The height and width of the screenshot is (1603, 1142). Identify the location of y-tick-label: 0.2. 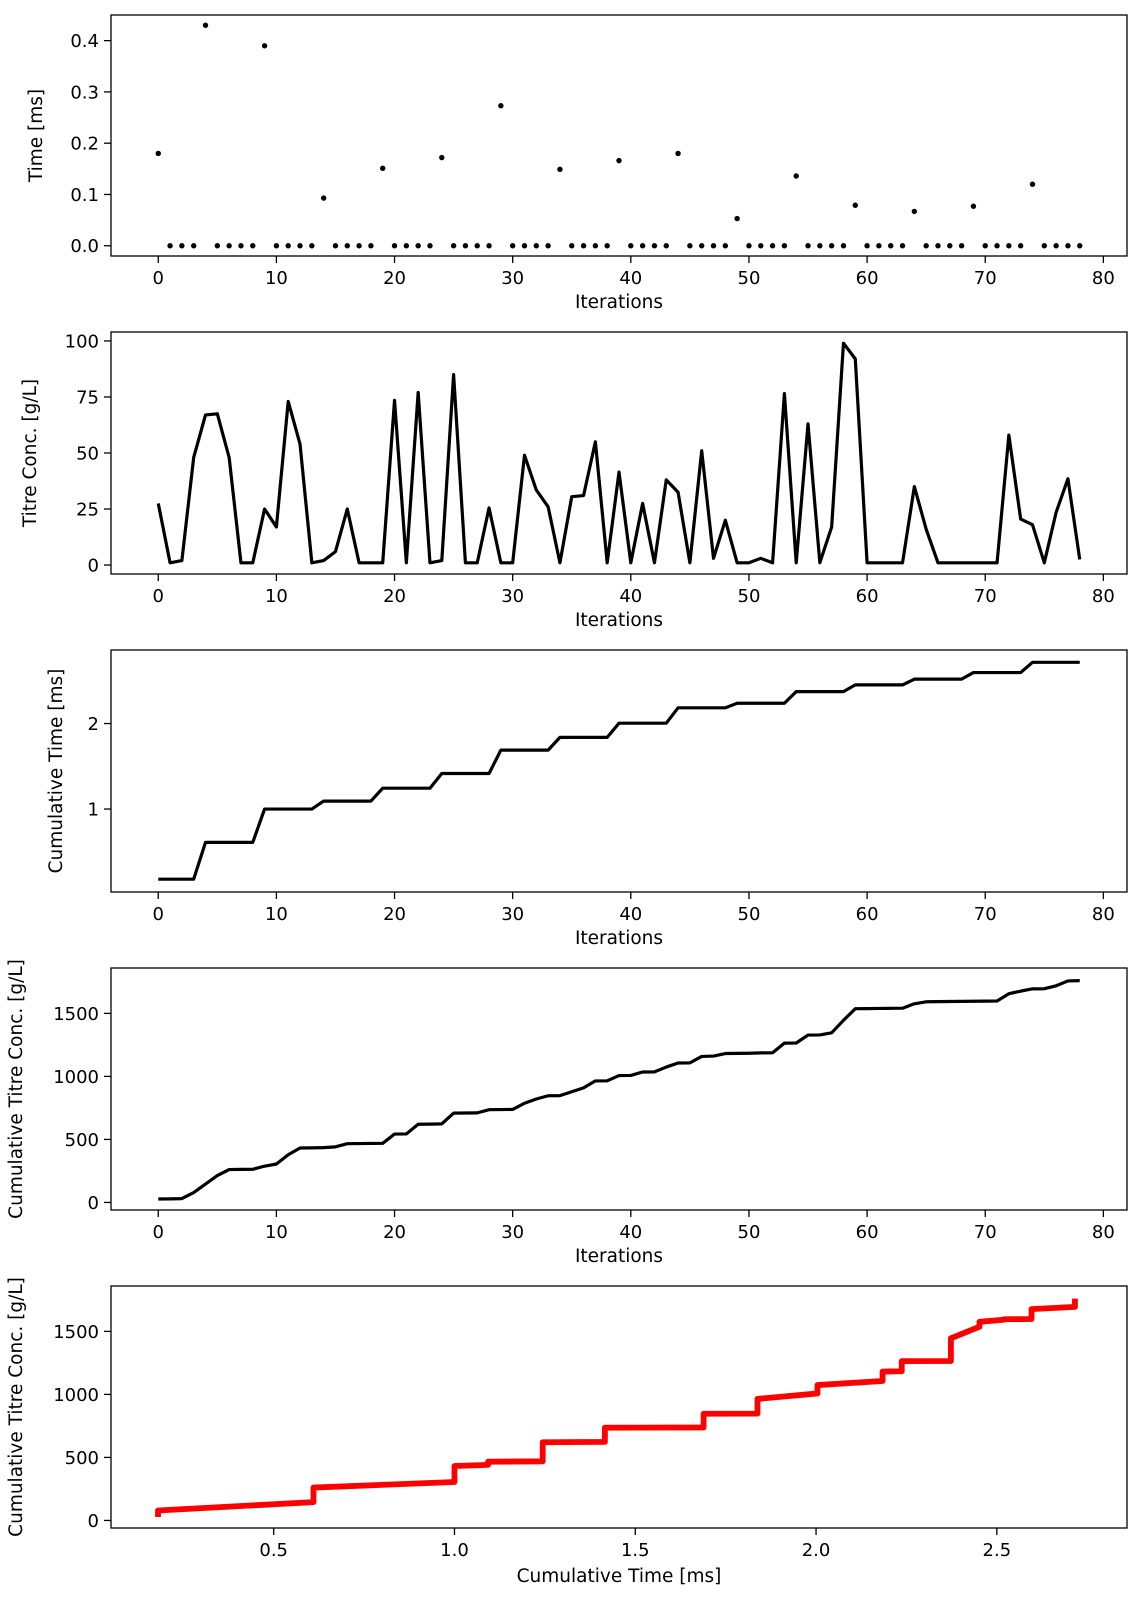
(84, 144).